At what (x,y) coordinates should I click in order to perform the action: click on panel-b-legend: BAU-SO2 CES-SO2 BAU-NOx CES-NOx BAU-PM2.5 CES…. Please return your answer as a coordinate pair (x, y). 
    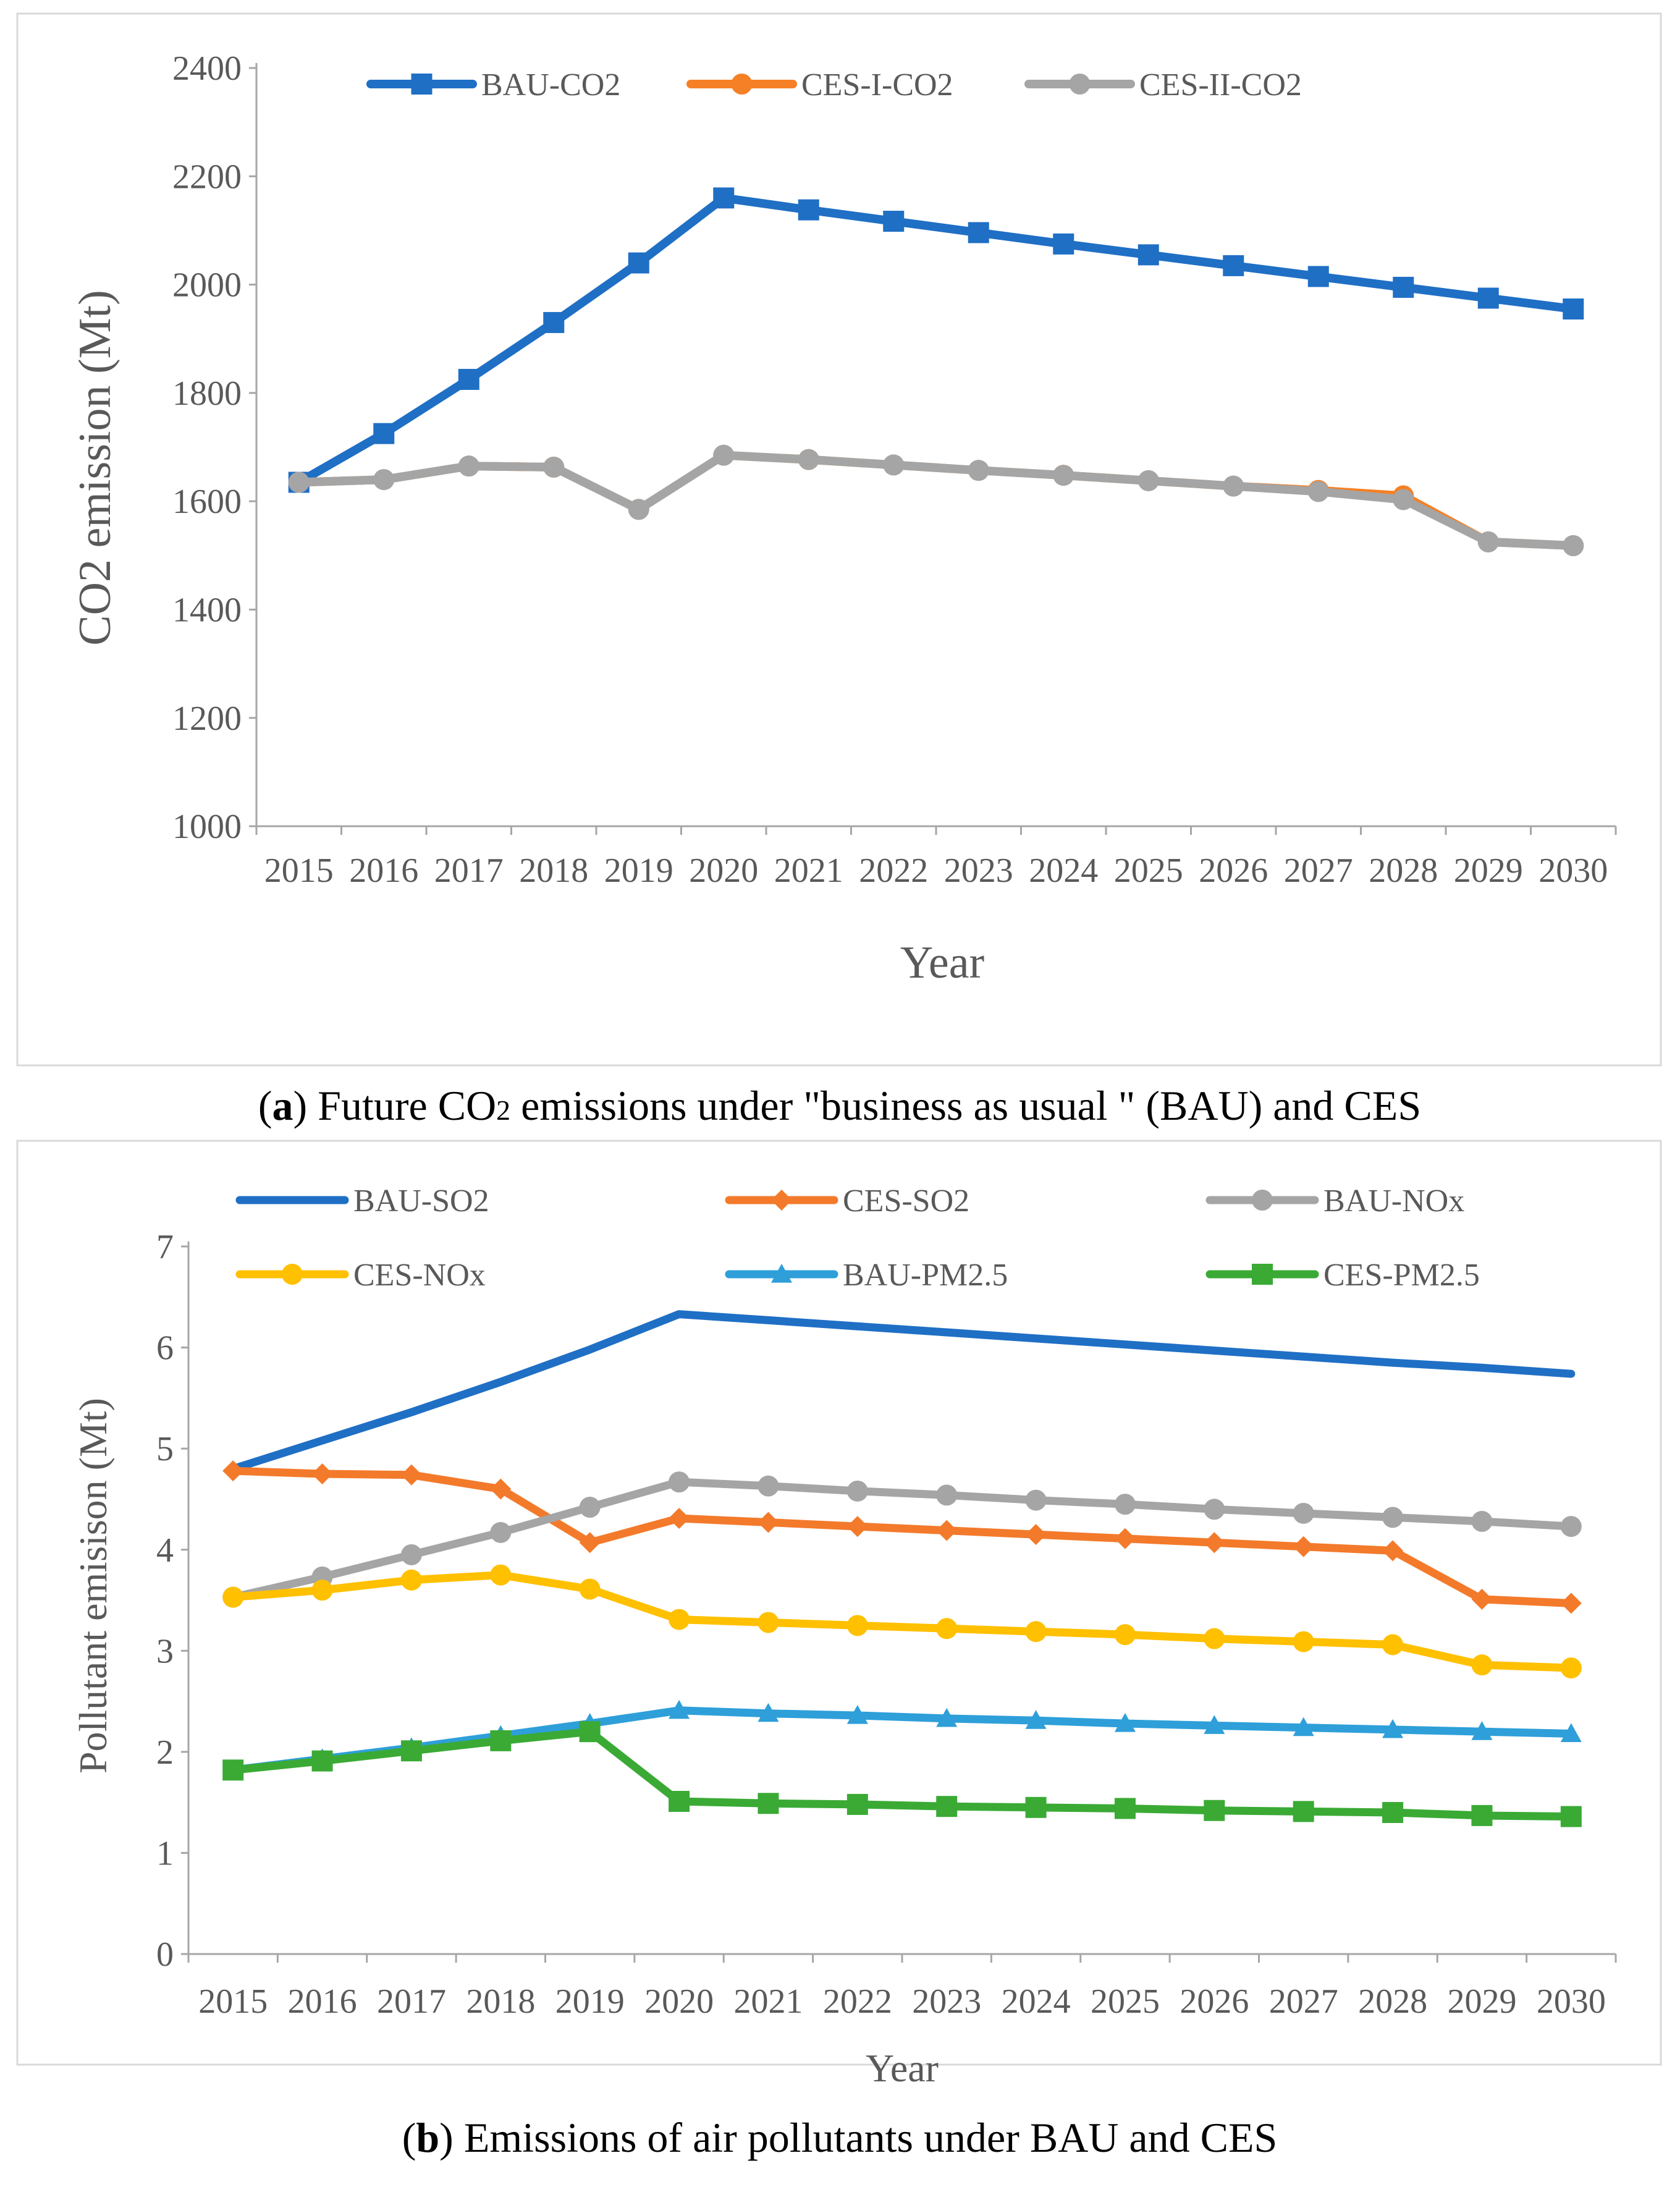
    Looking at the image, I should click on (857, 1238).